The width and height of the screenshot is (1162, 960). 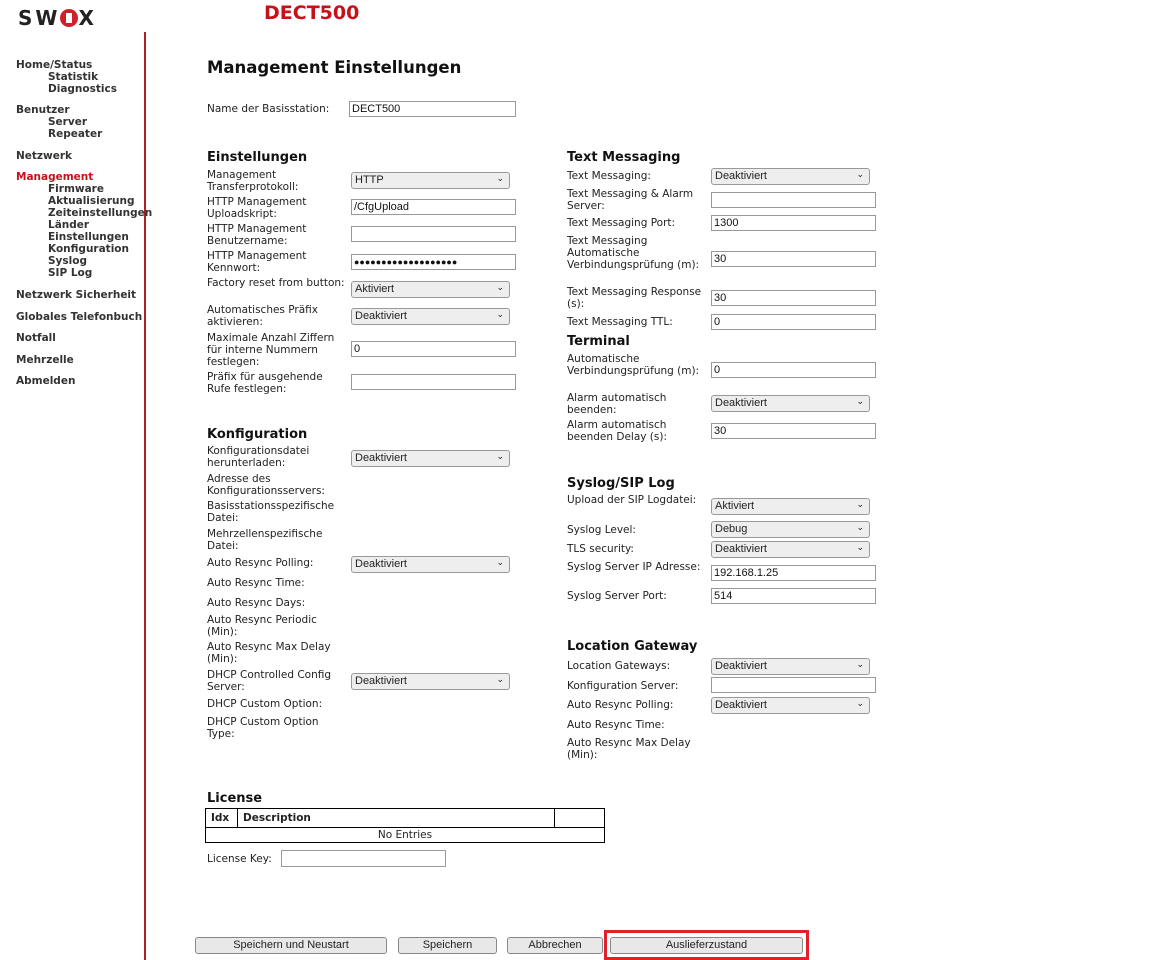 What do you see at coordinates (432, 109) in the screenshot?
I see `base-name-input: DECT500` at bounding box center [432, 109].